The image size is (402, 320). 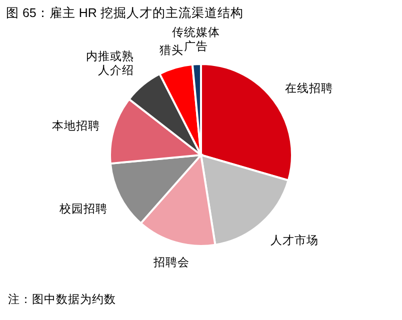 I want to click on category-label: 人才市场, so click(x=294, y=240).